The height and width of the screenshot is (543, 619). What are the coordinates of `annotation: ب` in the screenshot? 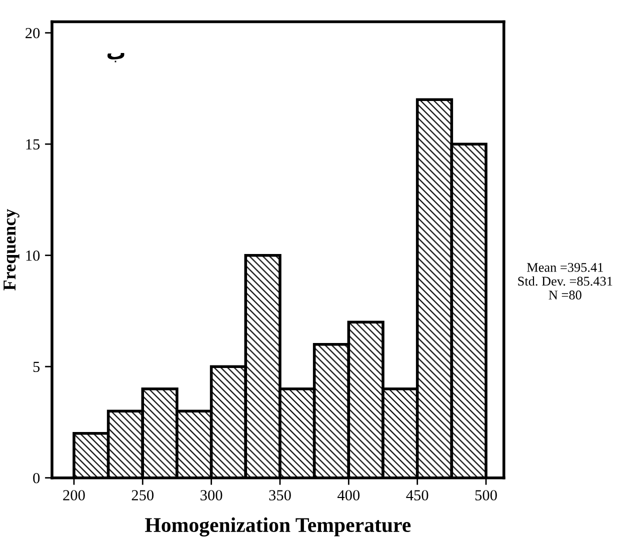 It's located at (115, 57).